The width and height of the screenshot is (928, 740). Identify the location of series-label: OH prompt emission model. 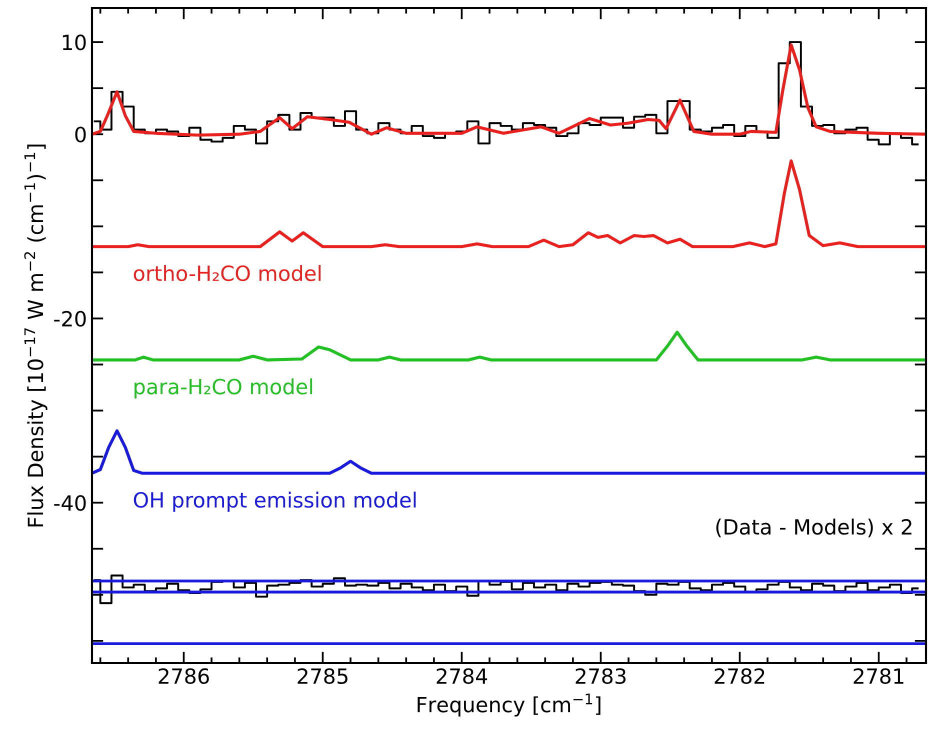
(275, 502).